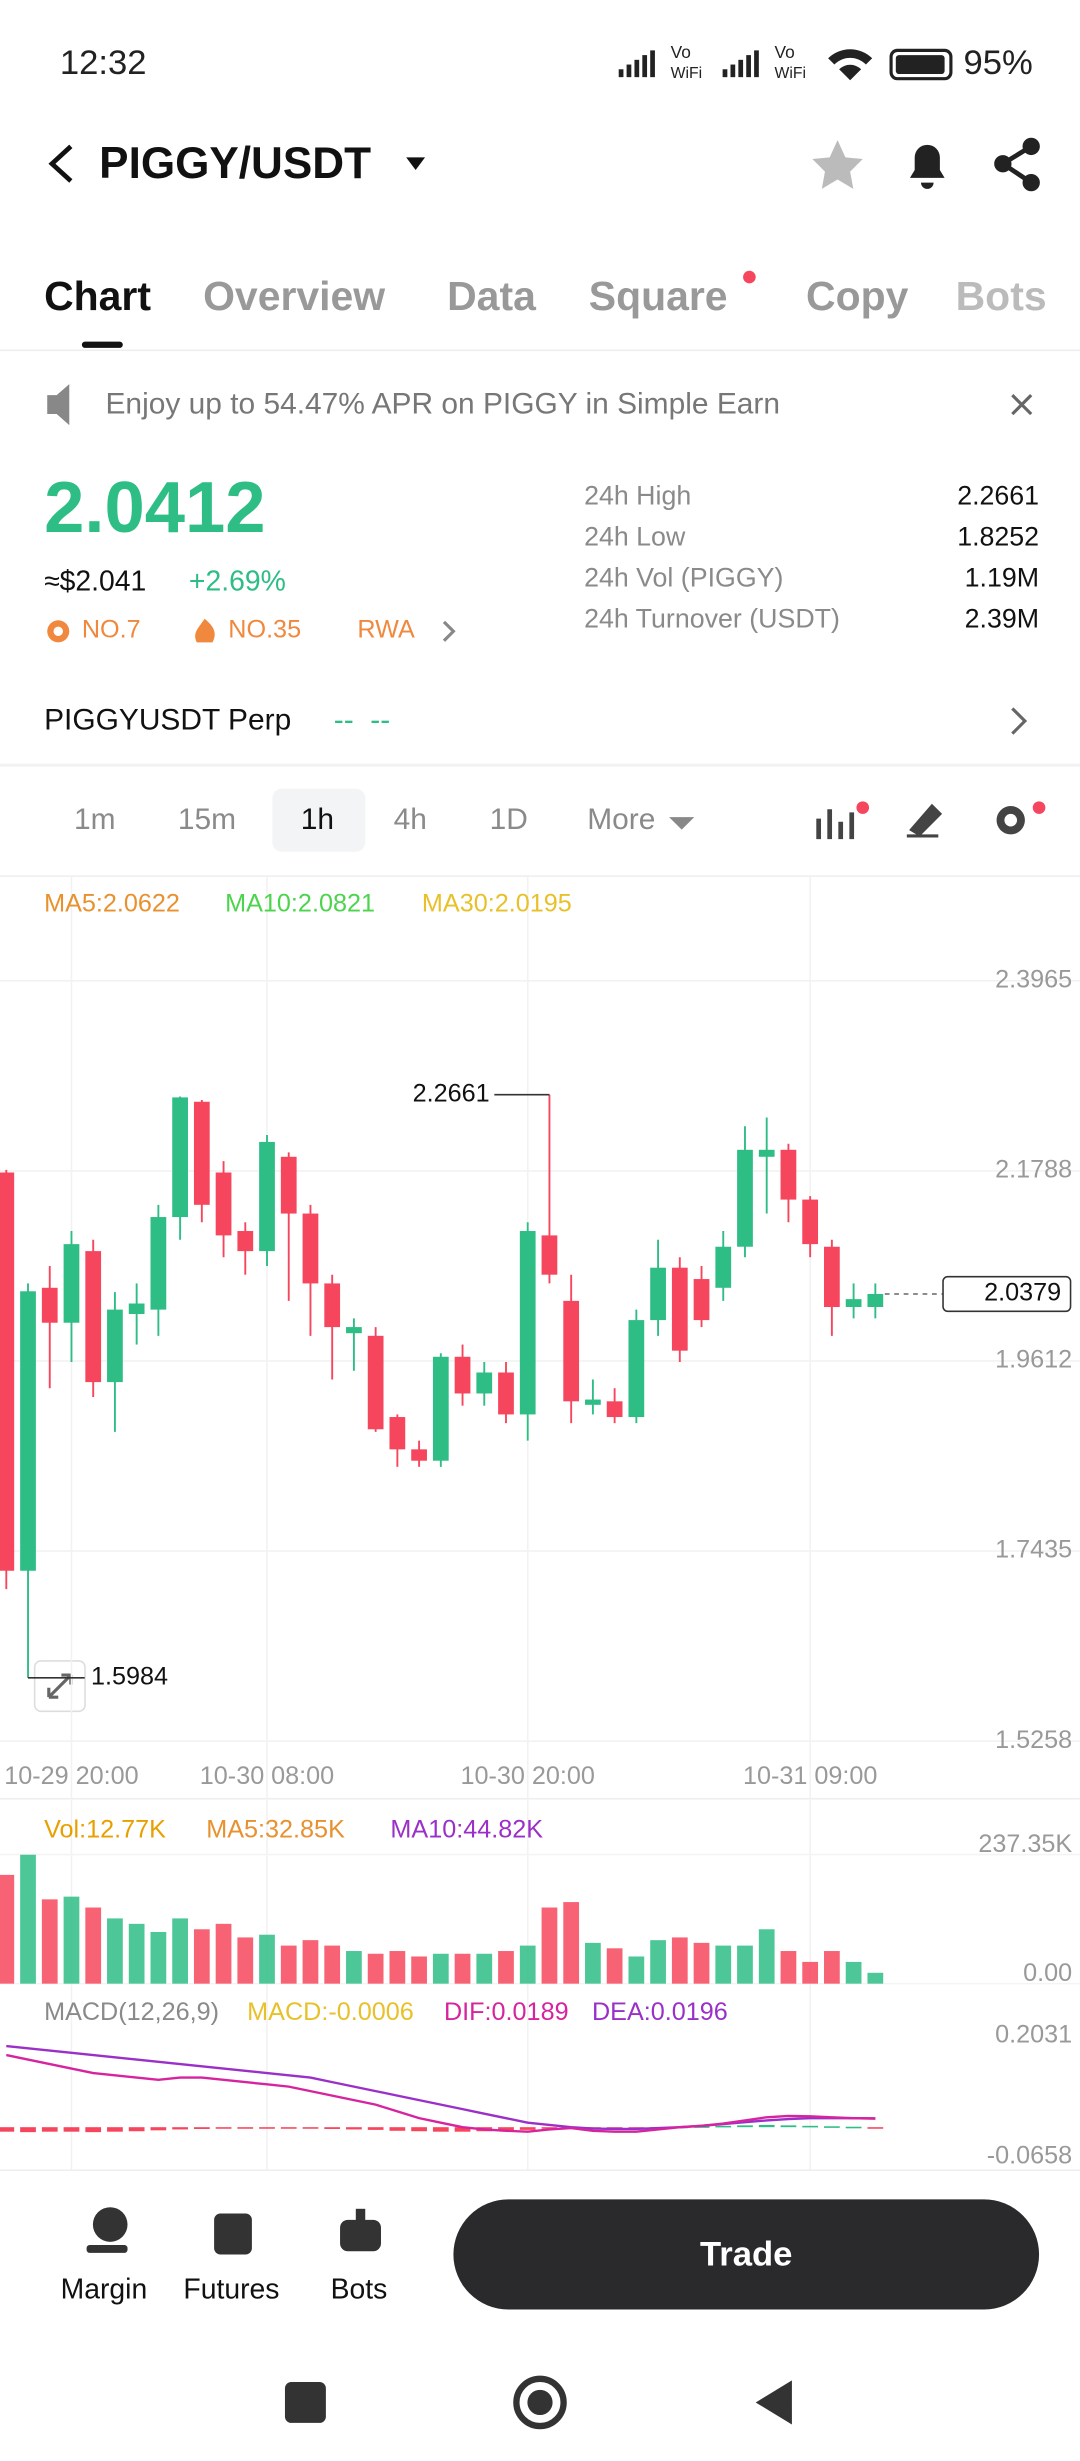 The height and width of the screenshot is (2461, 1080). What do you see at coordinates (927, 166) in the screenshot?
I see `bell-icon` at bounding box center [927, 166].